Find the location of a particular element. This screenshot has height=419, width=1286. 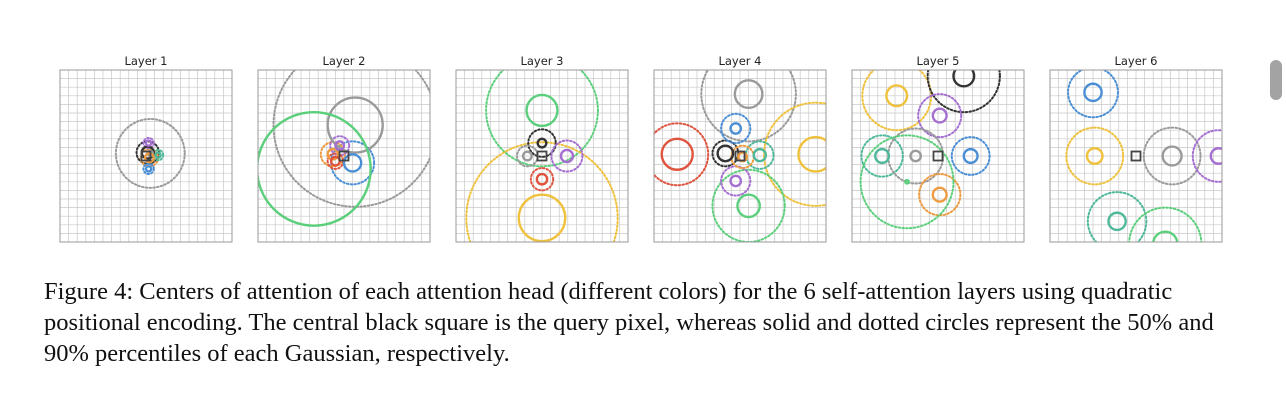

panel-layer-1: Layer 1 is located at coordinates (146, 148).